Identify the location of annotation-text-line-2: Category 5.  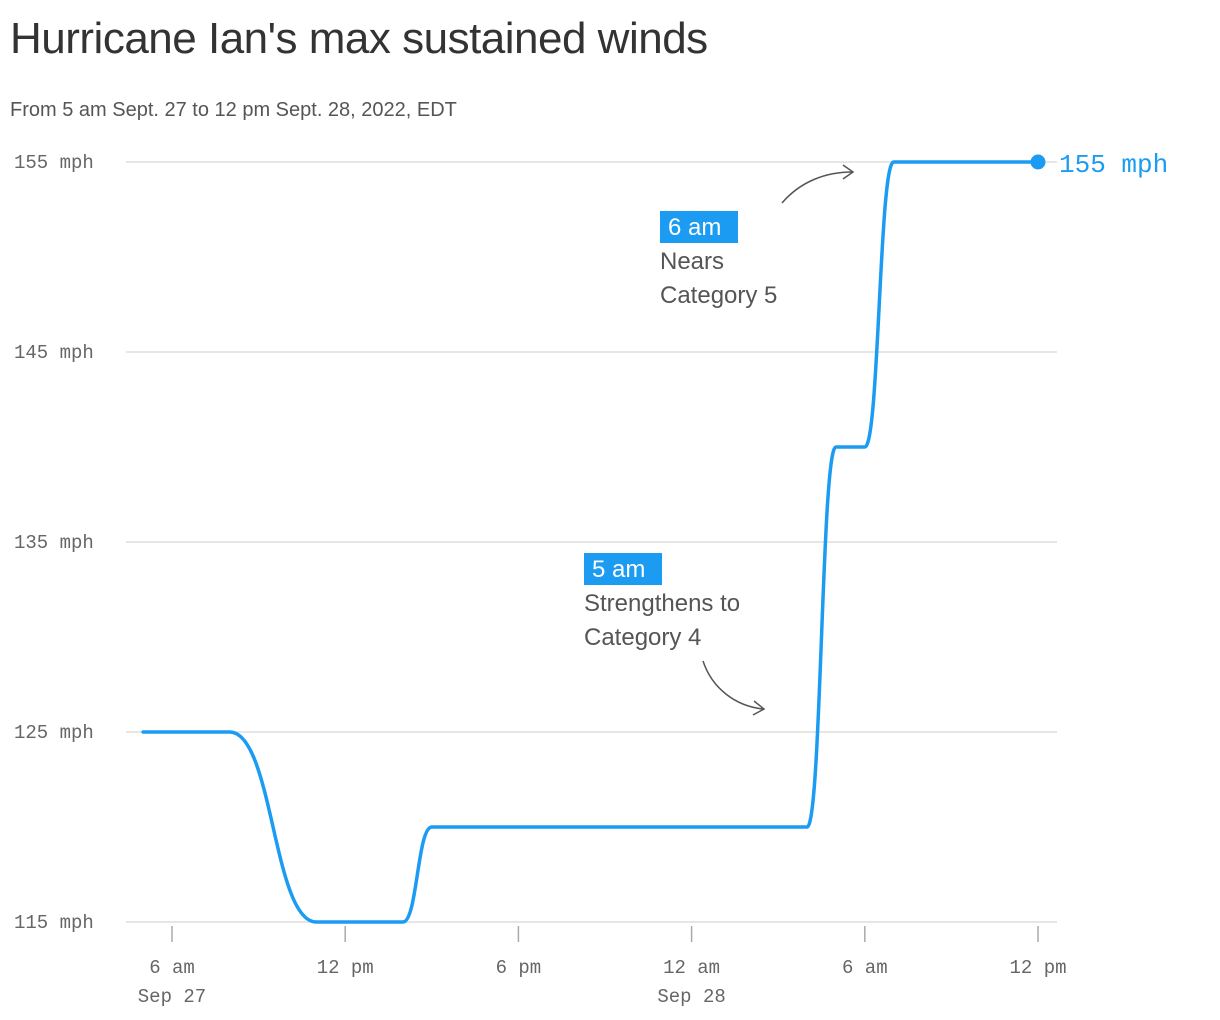
(718, 295).